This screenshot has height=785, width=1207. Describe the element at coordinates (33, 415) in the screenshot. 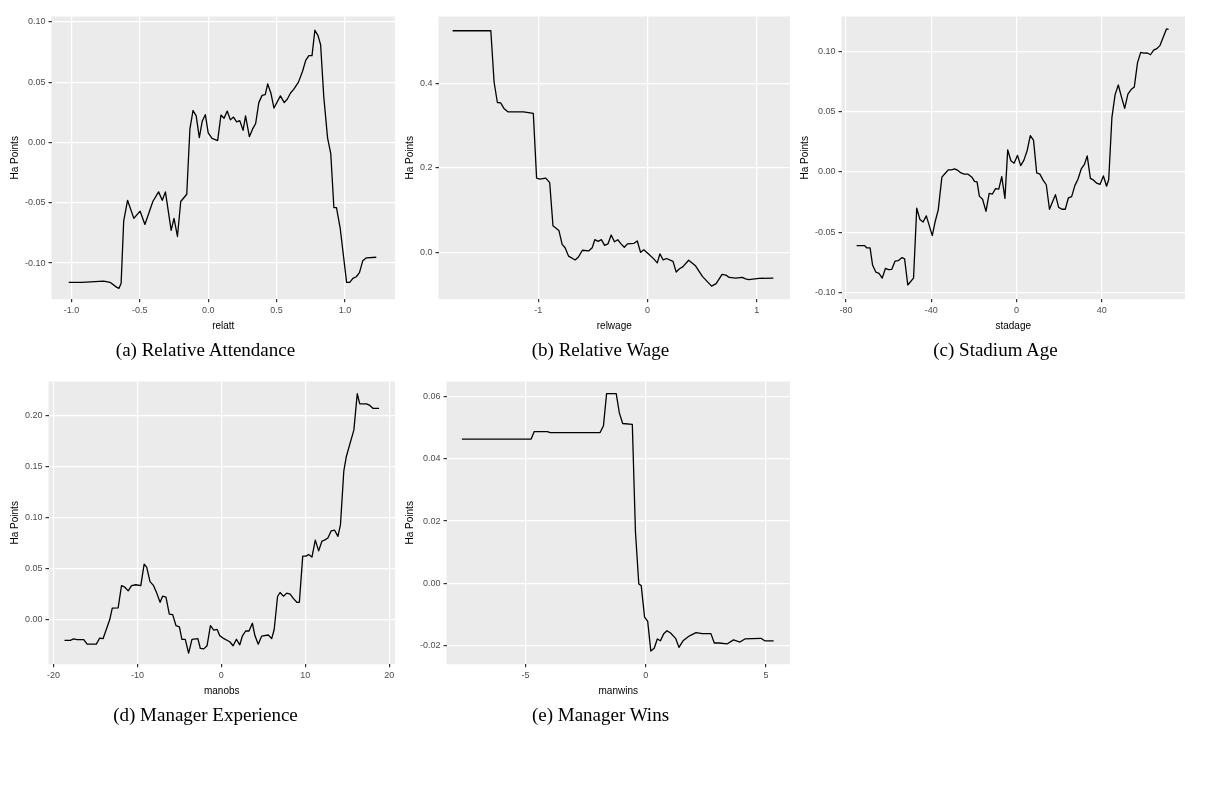

I see `y-tick-label: 0.20` at that location.